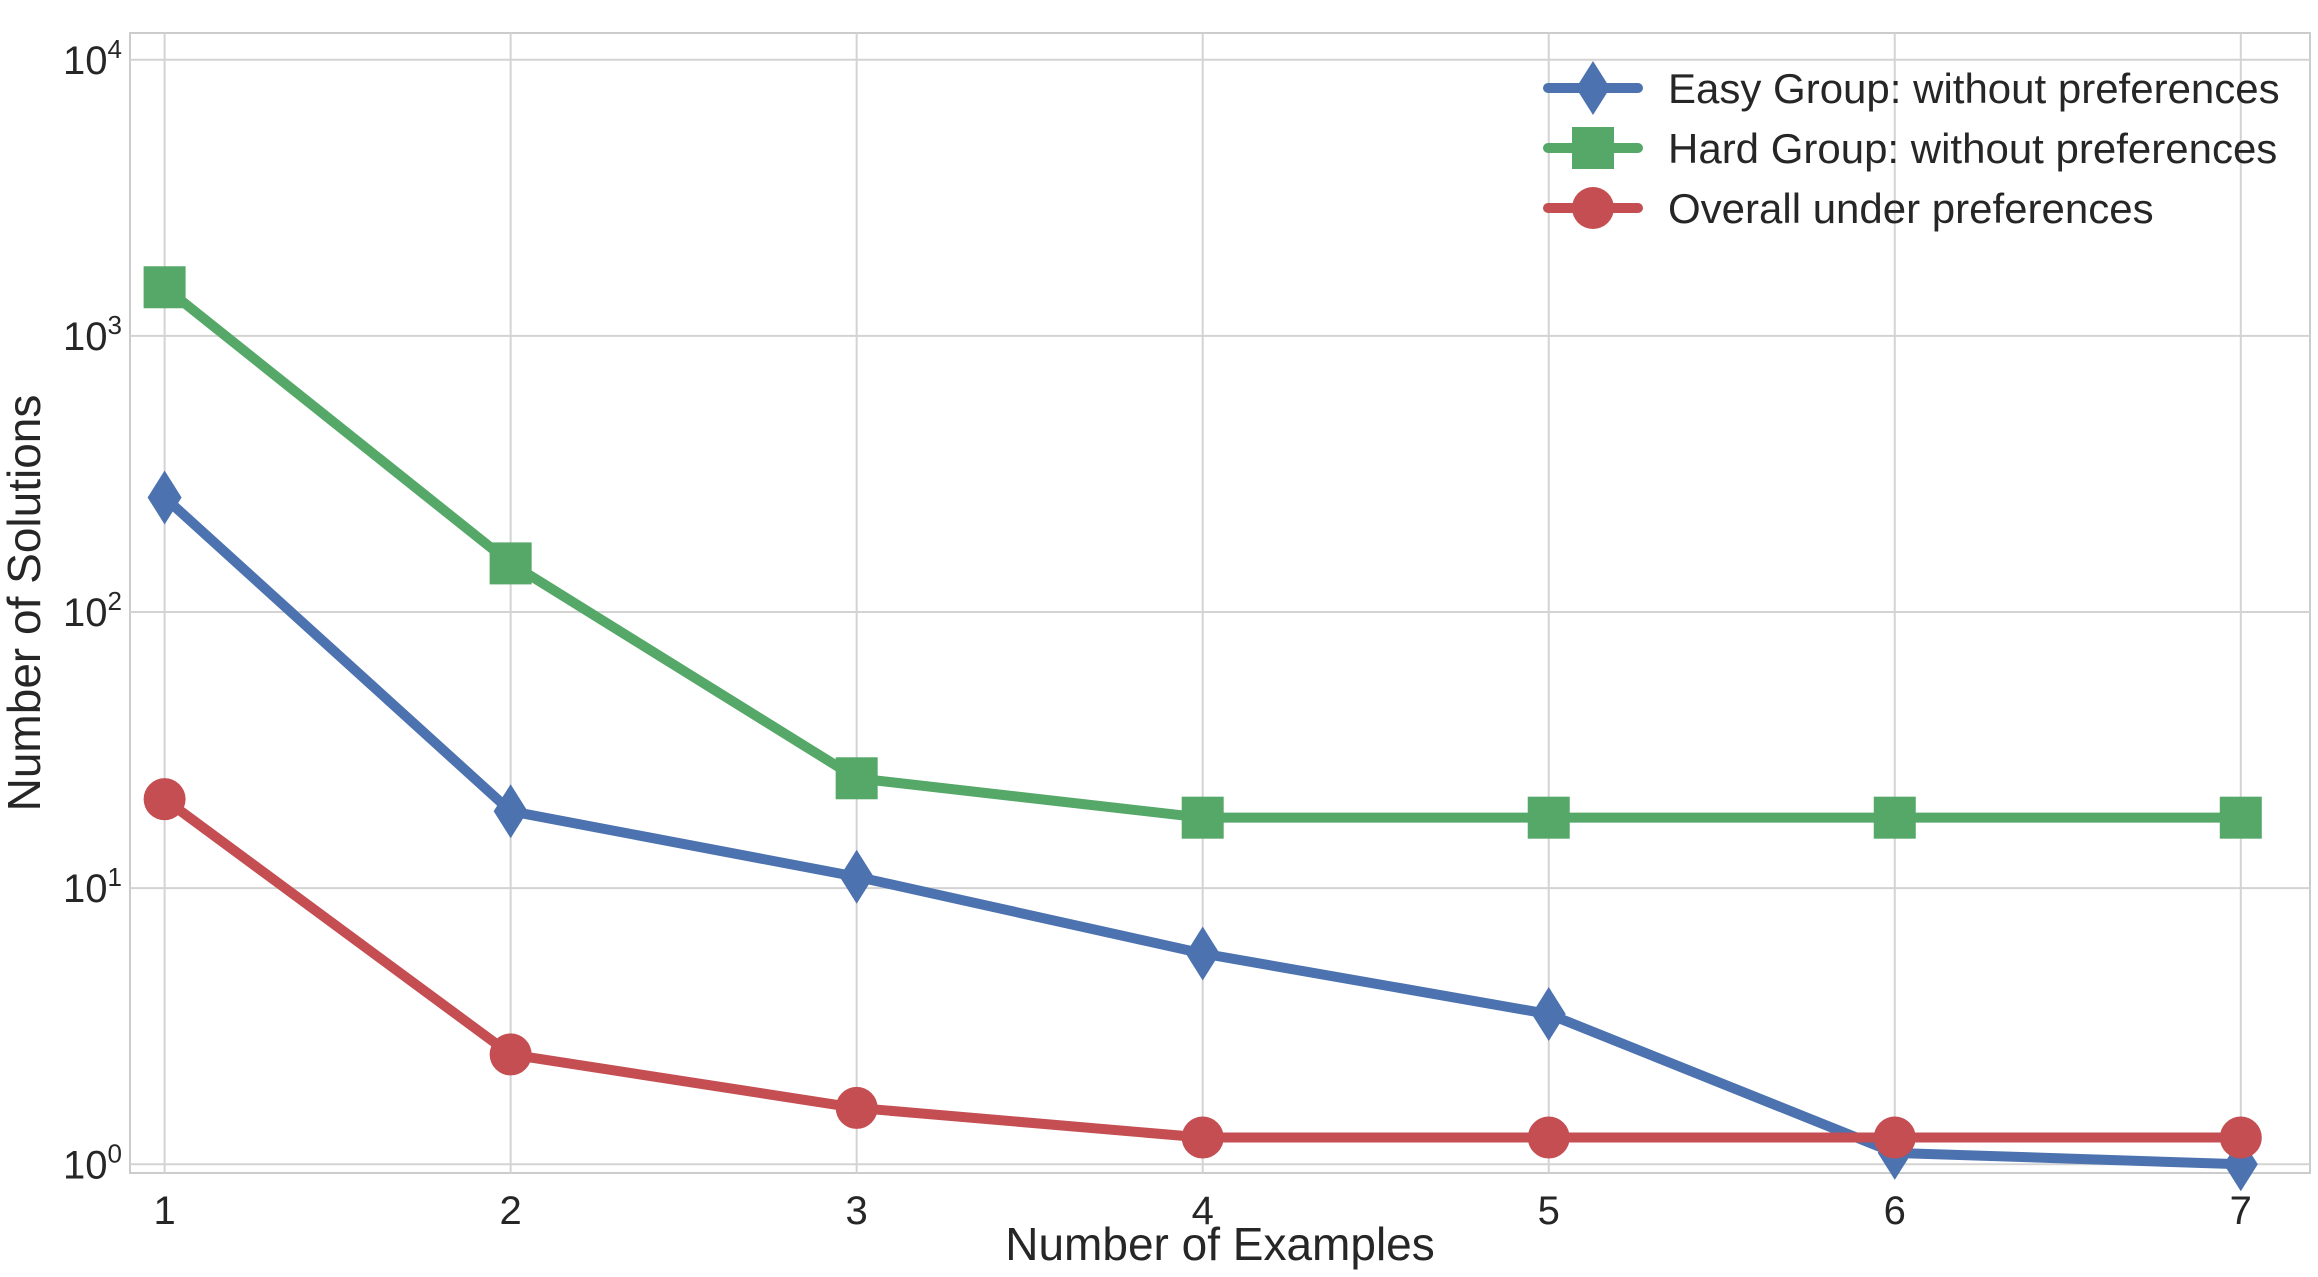 Image resolution: width=2318 pixels, height=1277 pixels. What do you see at coordinates (511, 1211) in the screenshot?
I see `x-tick-label: 2` at bounding box center [511, 1211].